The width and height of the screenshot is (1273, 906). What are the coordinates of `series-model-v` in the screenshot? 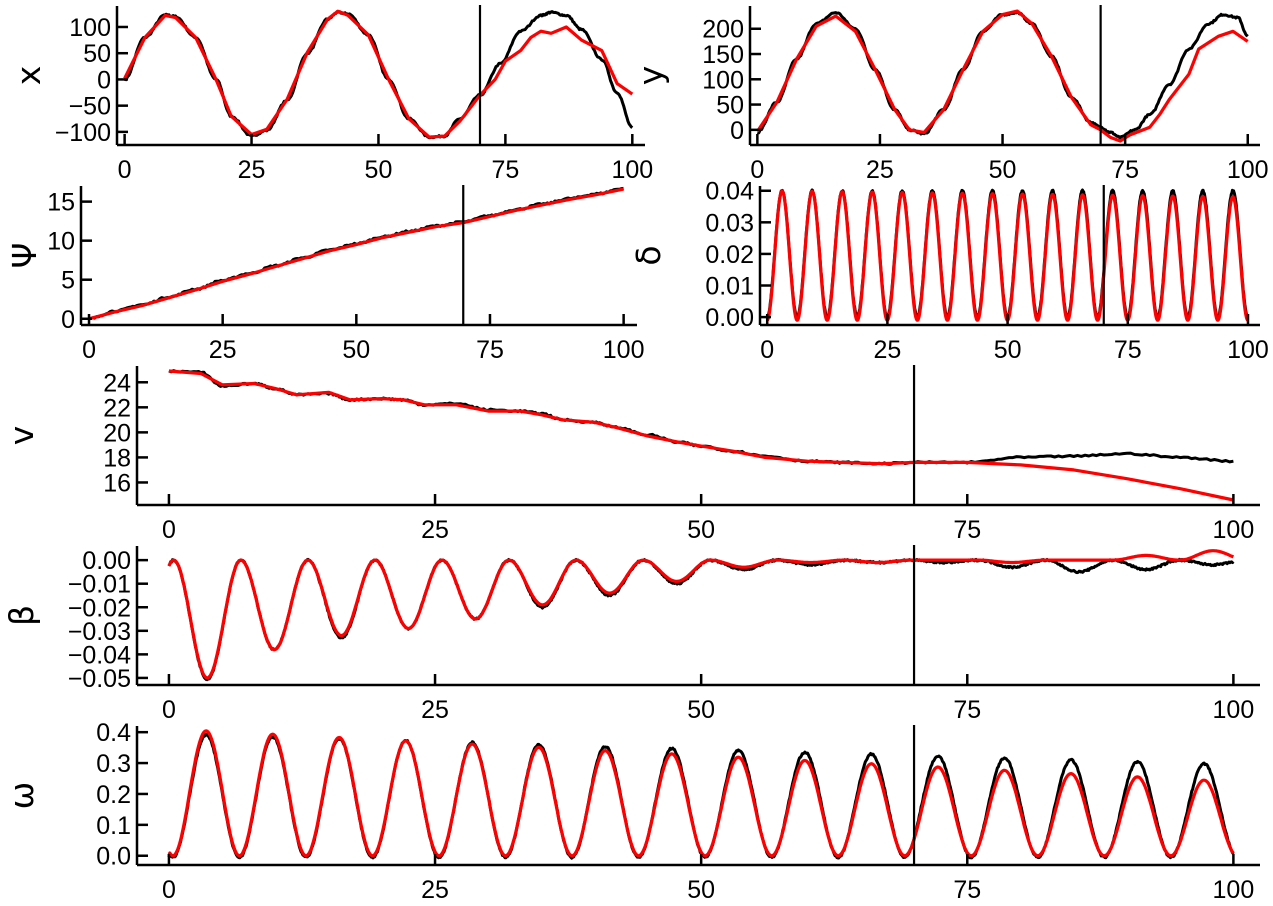 It's located at (701, 435).